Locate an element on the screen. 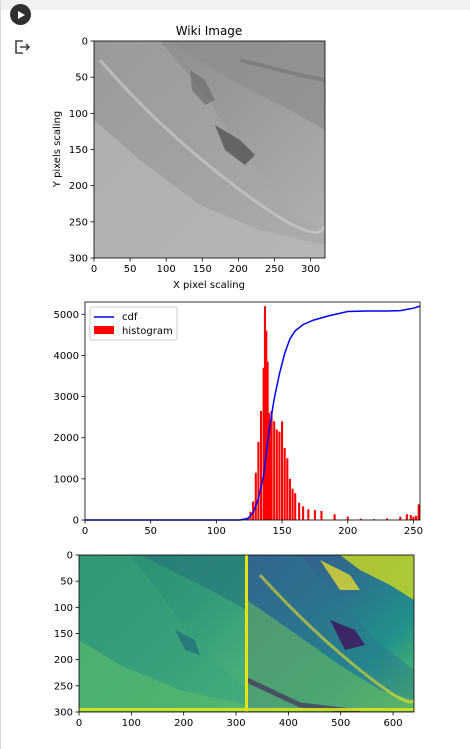 The width and height of the screenshot is (470, 749). plot3-ytick-label: 250 is located at coordinates (63, 686).